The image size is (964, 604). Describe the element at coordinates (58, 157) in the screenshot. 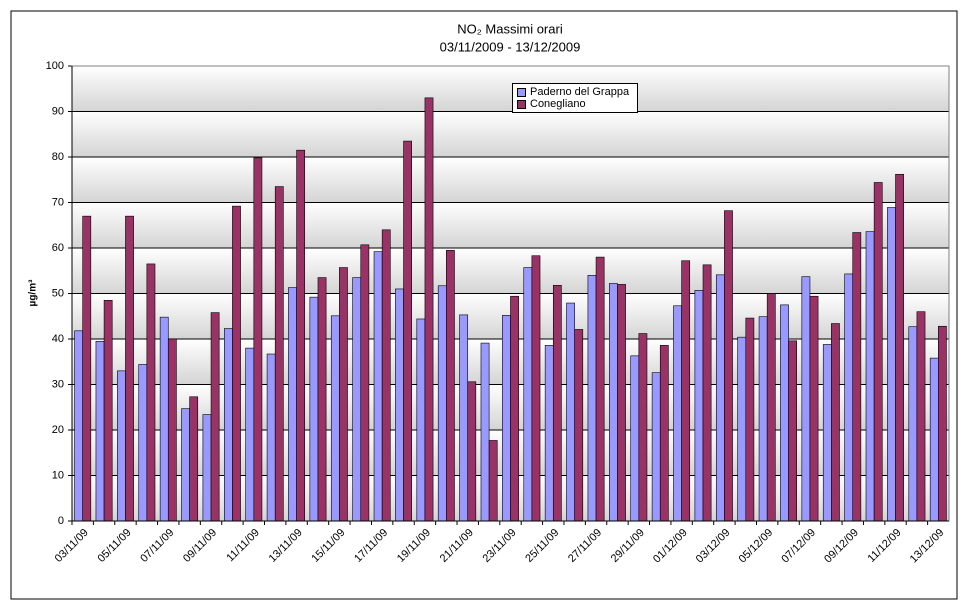

I see `y-tick-label: 80` at that location.